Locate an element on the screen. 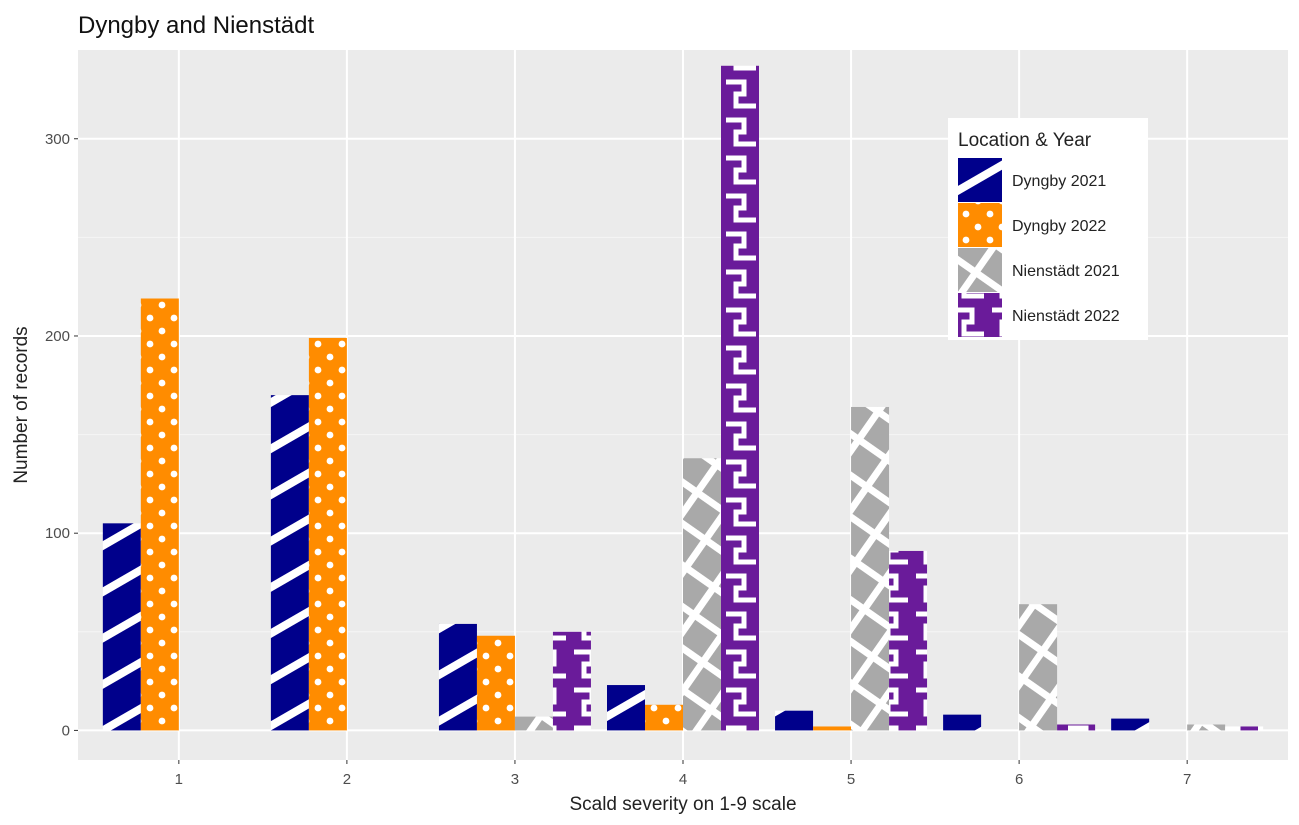 The width and height of the screenshot is (1299, 825). chart-title: Dyngby and Nienstädt is located at coordinates (196, 25).